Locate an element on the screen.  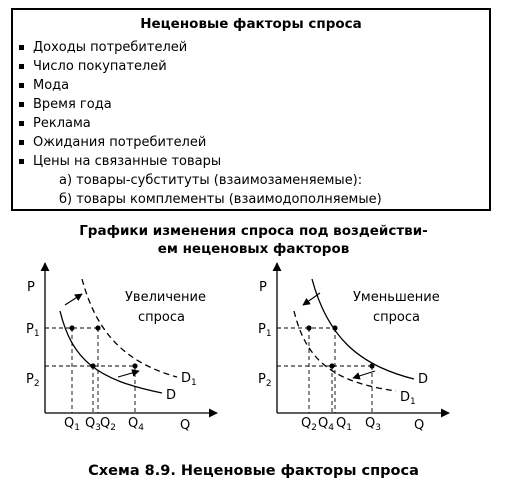
factor-label: Мода is located at coordinates (51, 85).